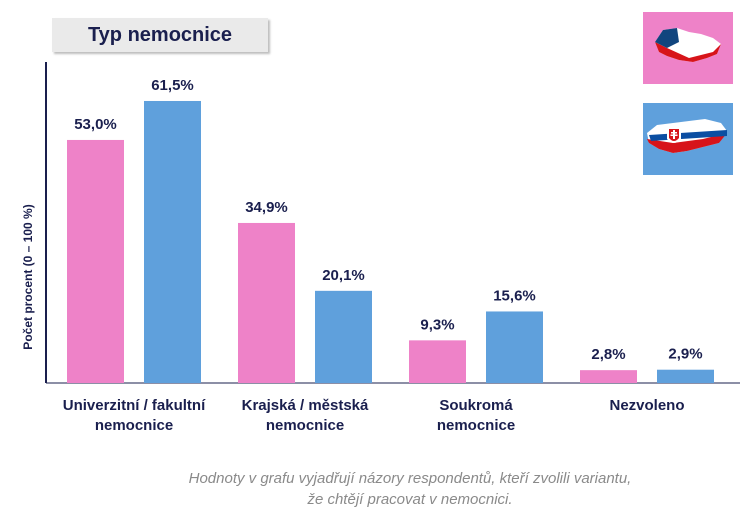 The height and width of the screenshot is (527, 755). Describe the element at coordinates (343, 336) in the screenshot. I see `bar-s2-c2` at that location.